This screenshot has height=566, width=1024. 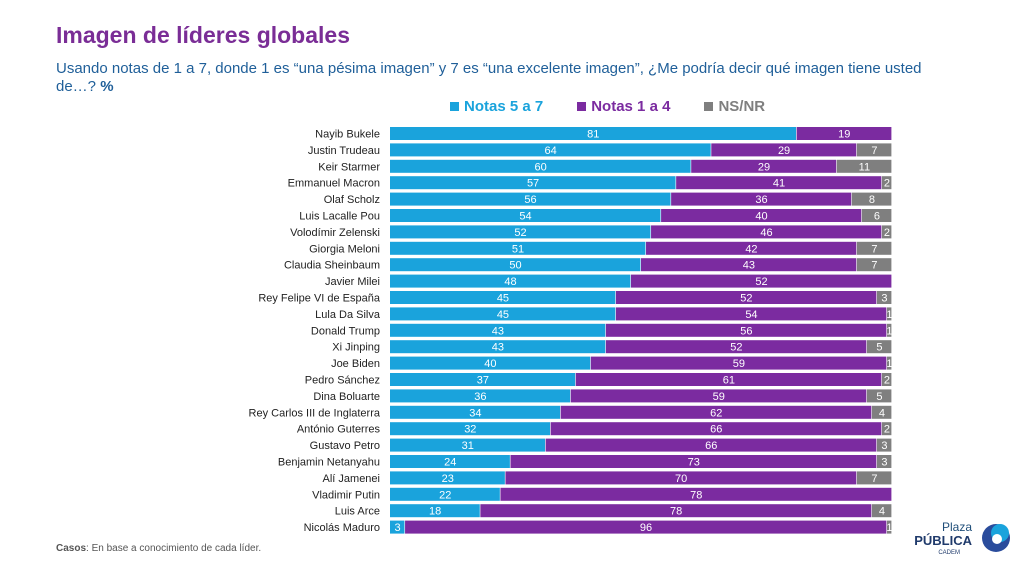 What do you see at coordinates (515, 266) in the screenshot?
I see `data-label-notas-5-7: 50` at bounding box center [515, 266].